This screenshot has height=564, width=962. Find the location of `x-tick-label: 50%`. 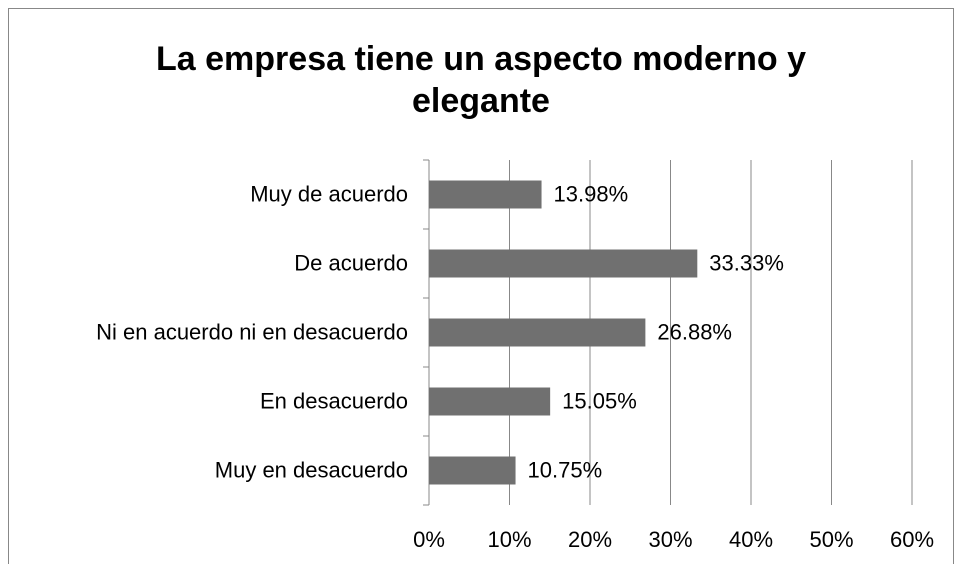

x-tick-label: 50% is located at coordinates (831, 539).